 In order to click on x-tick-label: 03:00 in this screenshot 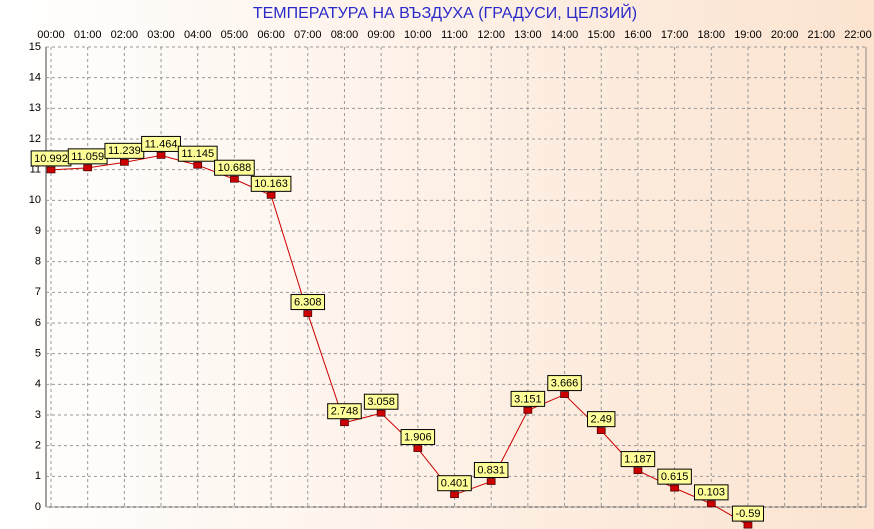, I will do `click(161, 35)`.